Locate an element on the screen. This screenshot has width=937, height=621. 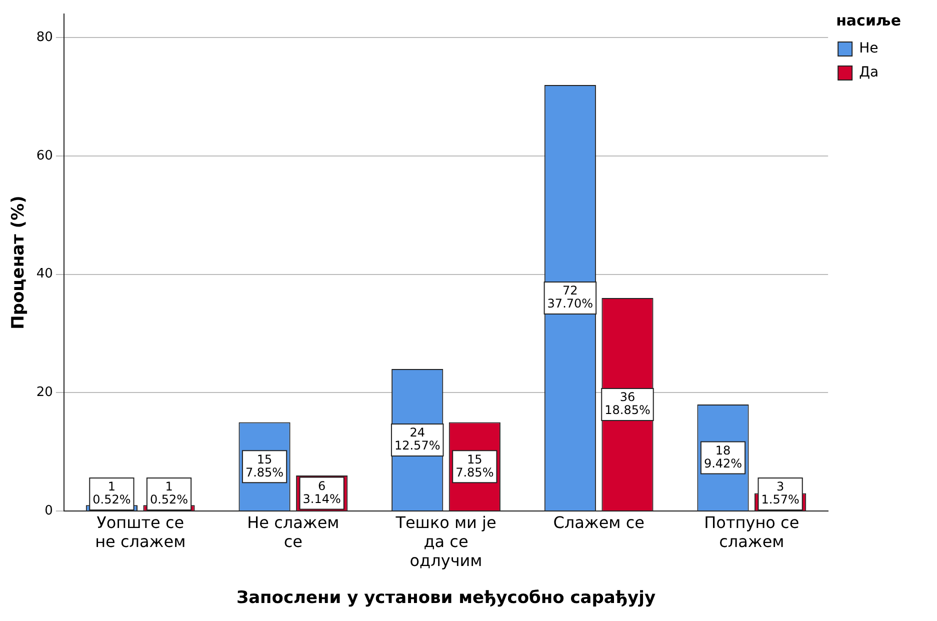
x-tick-label: Уопште се не слажем is located at coordinates (140, 531).